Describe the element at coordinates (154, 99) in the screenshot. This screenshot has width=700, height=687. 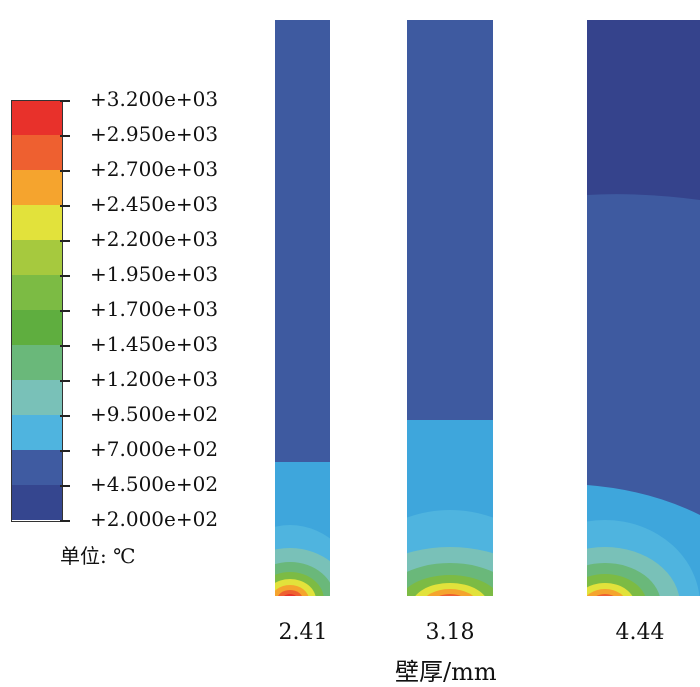
I see `legend-value-label: +3.200e+03` at that location.